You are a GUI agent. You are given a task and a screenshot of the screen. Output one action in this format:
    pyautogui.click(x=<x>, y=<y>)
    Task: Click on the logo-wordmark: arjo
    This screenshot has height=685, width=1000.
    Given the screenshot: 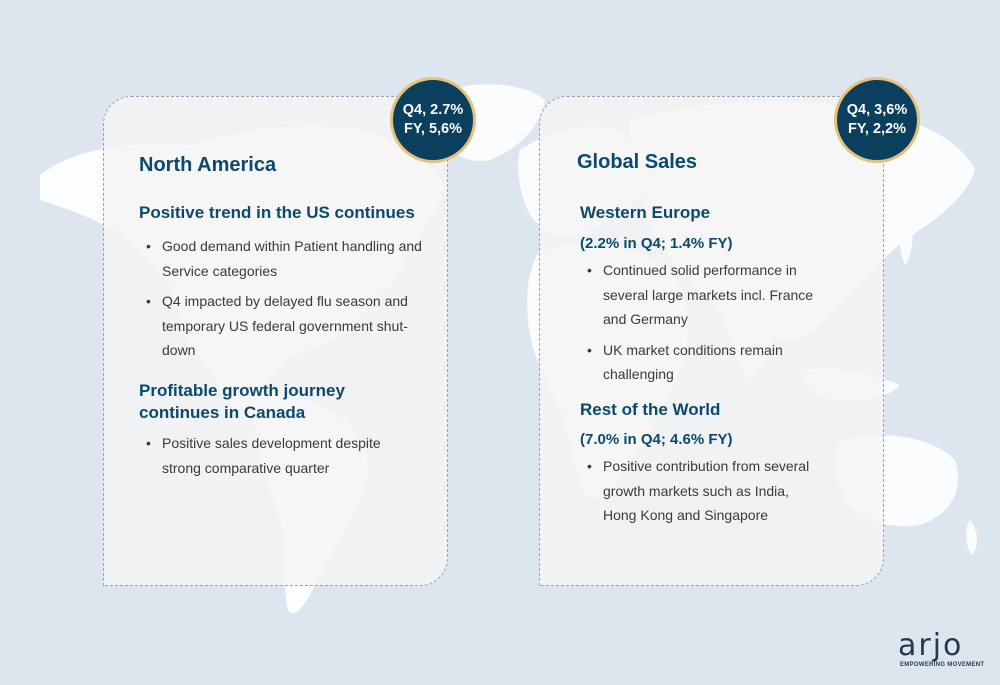 What is the action you would take?
    pyautogui.click(x=931, y=645)
    